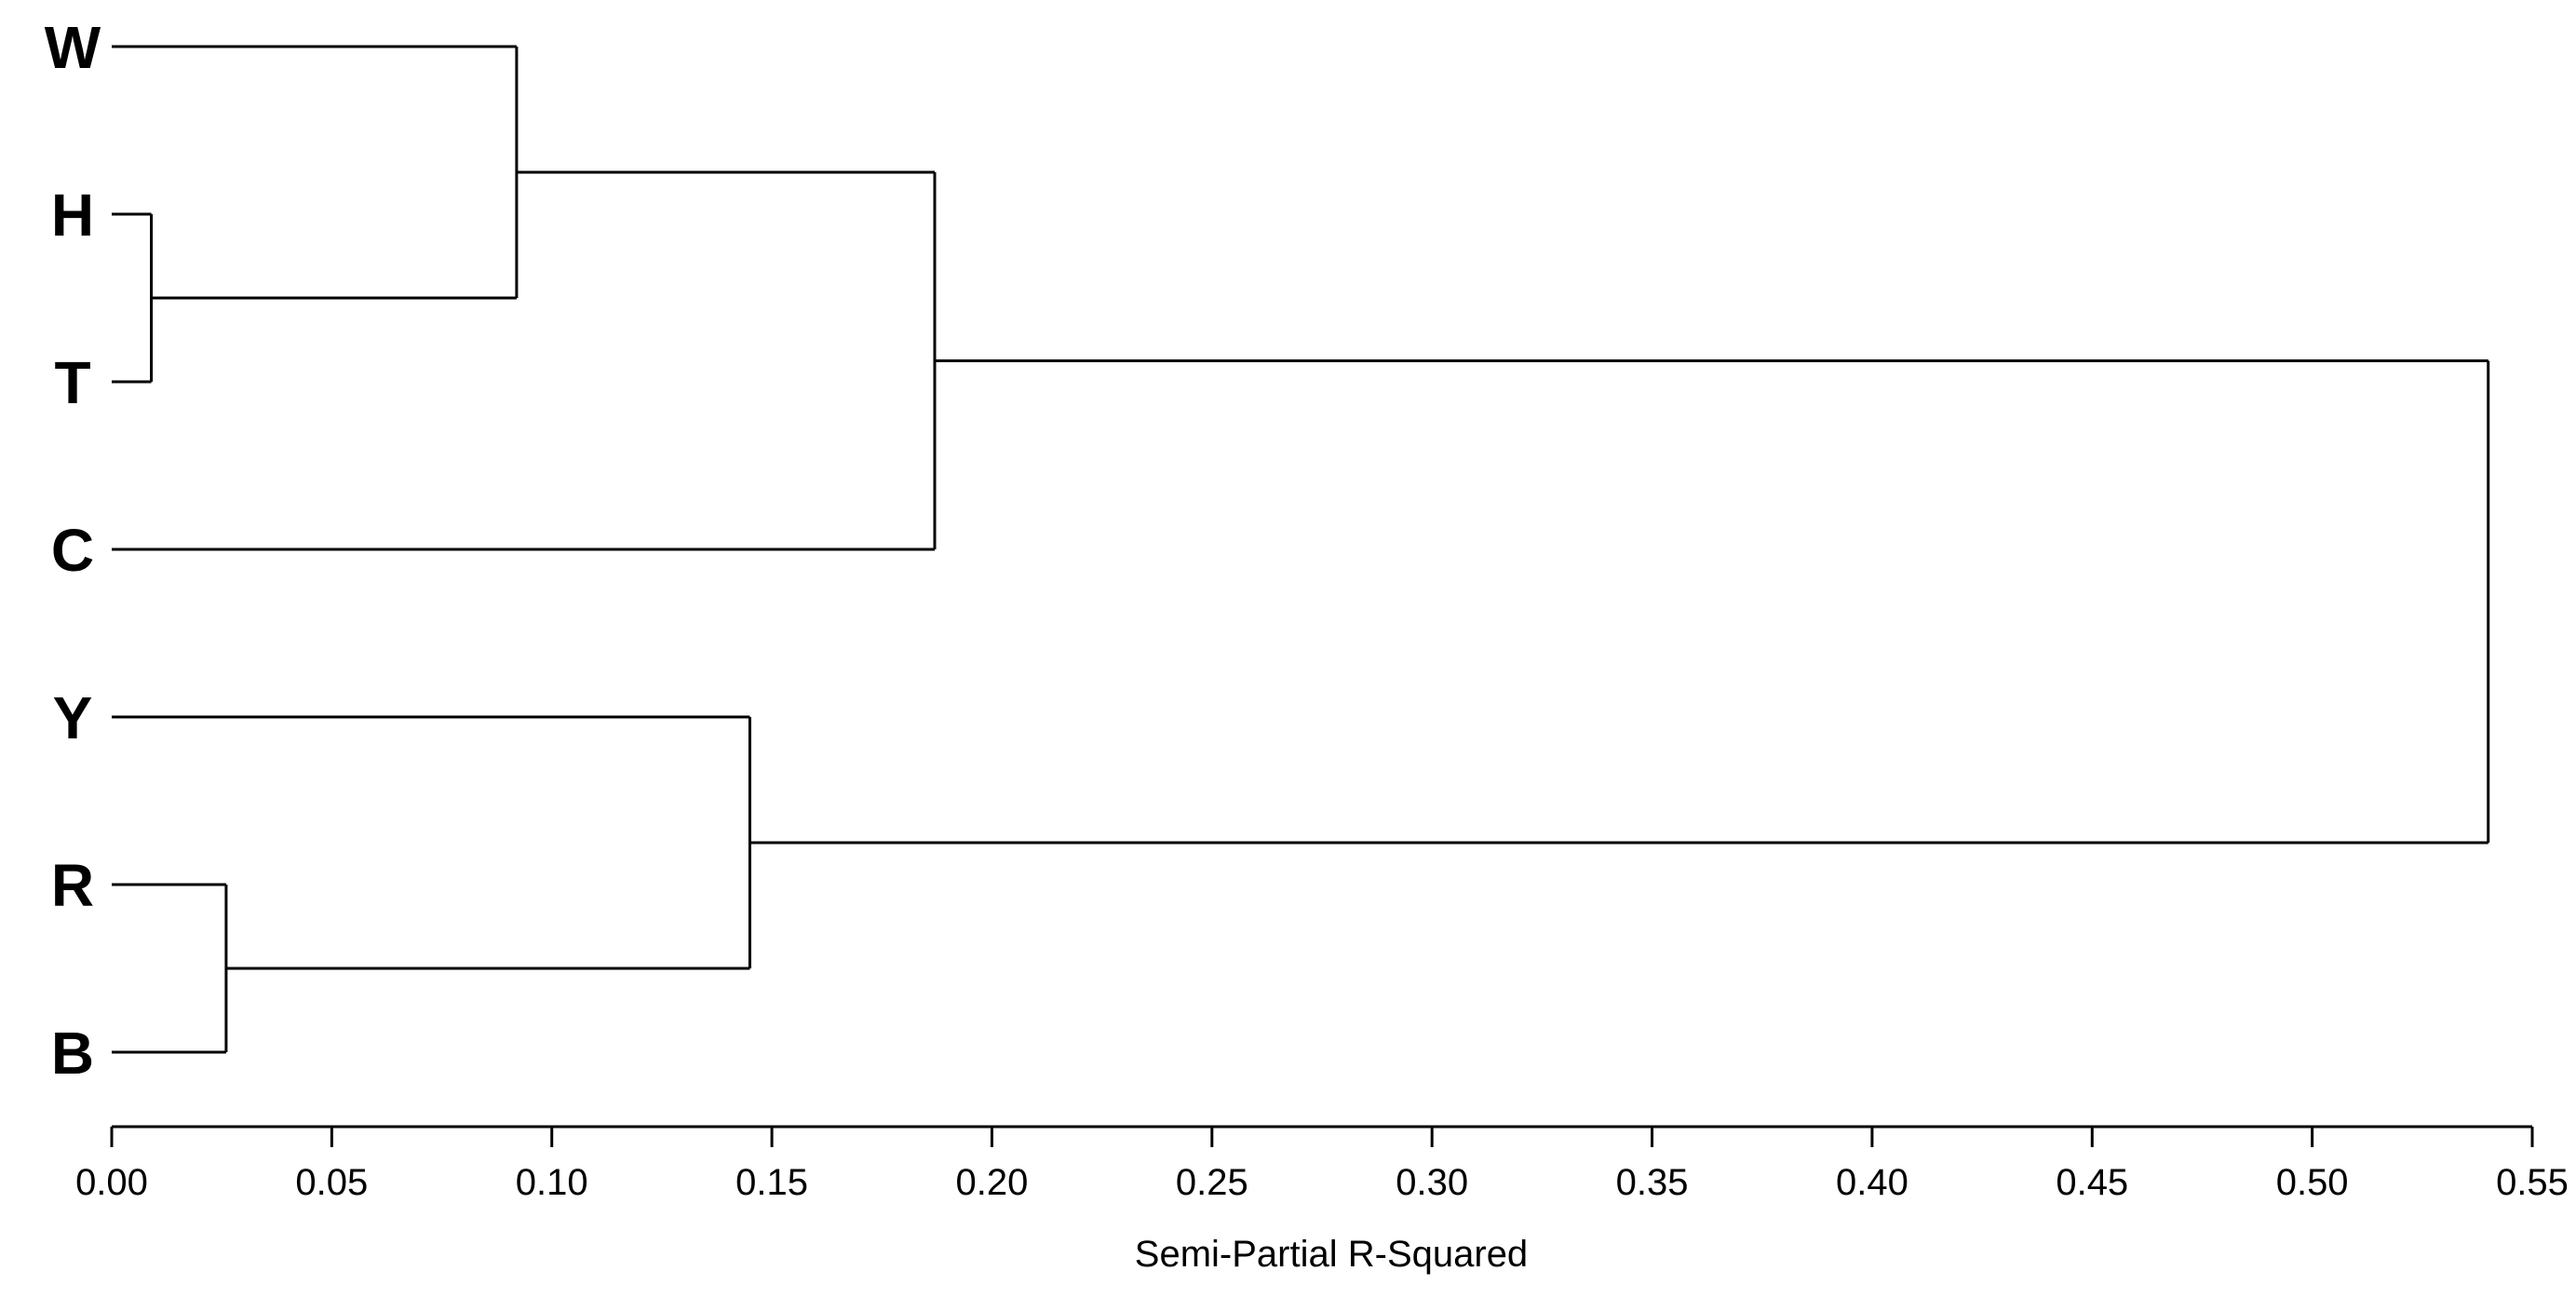 This screenshot has height=1298, width=2576. What do you see at coordinates (72, 1053) in the screenshot?
I see `leaf-label-b: B` at bounding box center [72, 1053].